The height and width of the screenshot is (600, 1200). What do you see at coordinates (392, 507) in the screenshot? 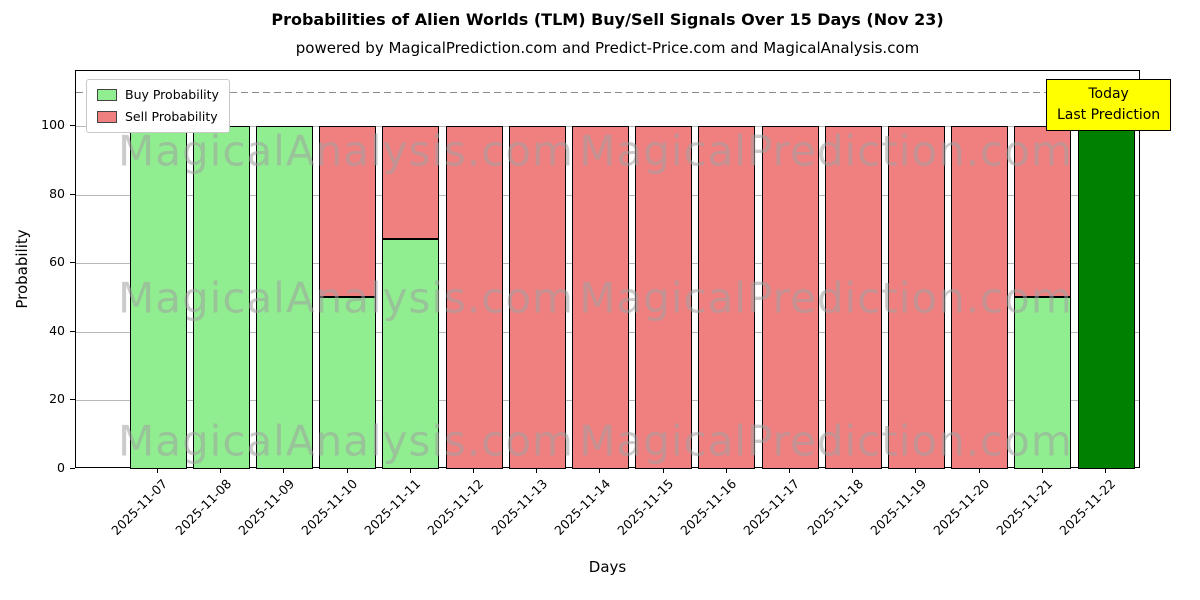
I see `x-tick-label: 2025-11-11` at bounding box center [392, 507].